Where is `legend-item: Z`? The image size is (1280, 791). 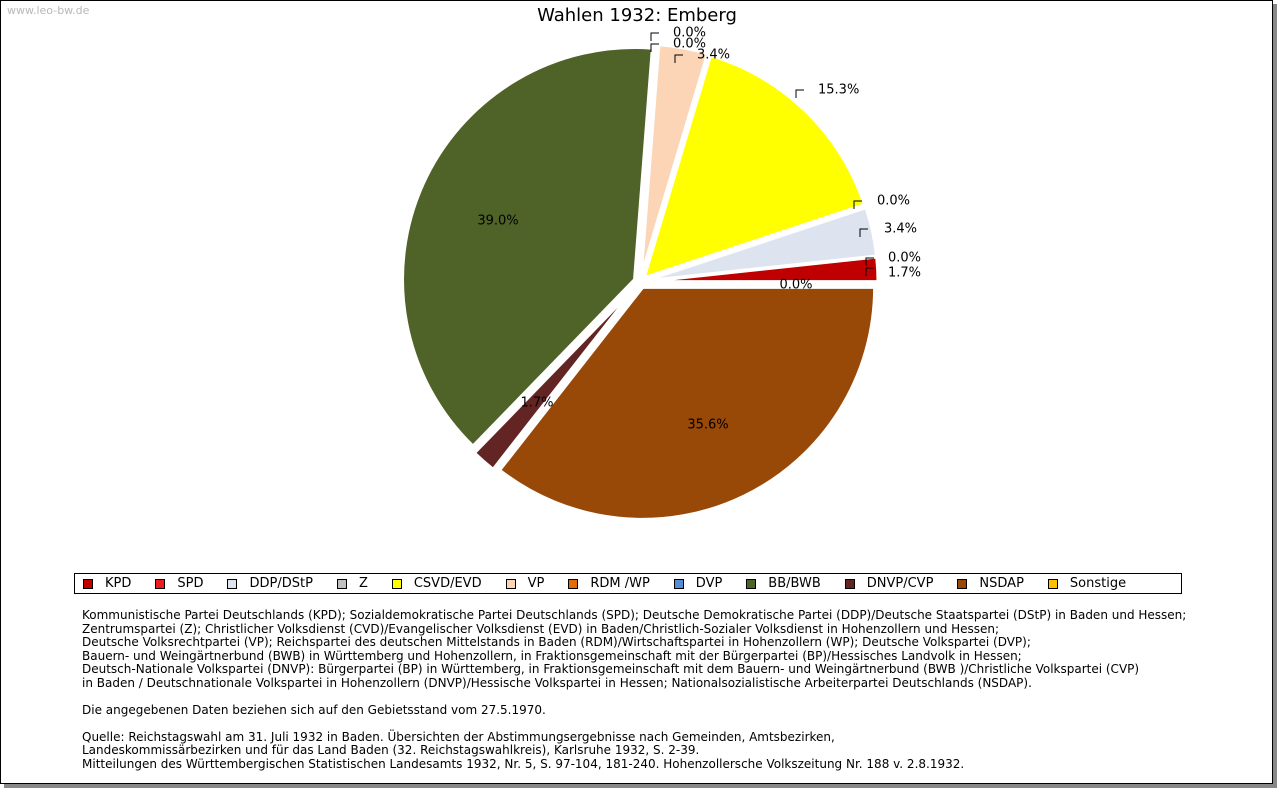
legend-item: Z is located at coordinates (352, 583).